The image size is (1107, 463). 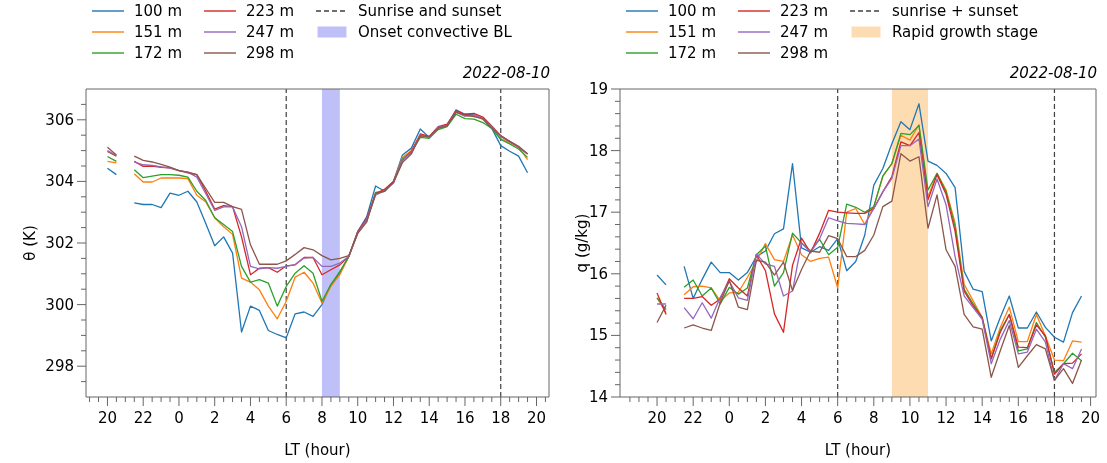 What do you see at coordinates (59, 119) in the screenshot?
I see `y-tick-label: 306` at bounding box center [59, 119].